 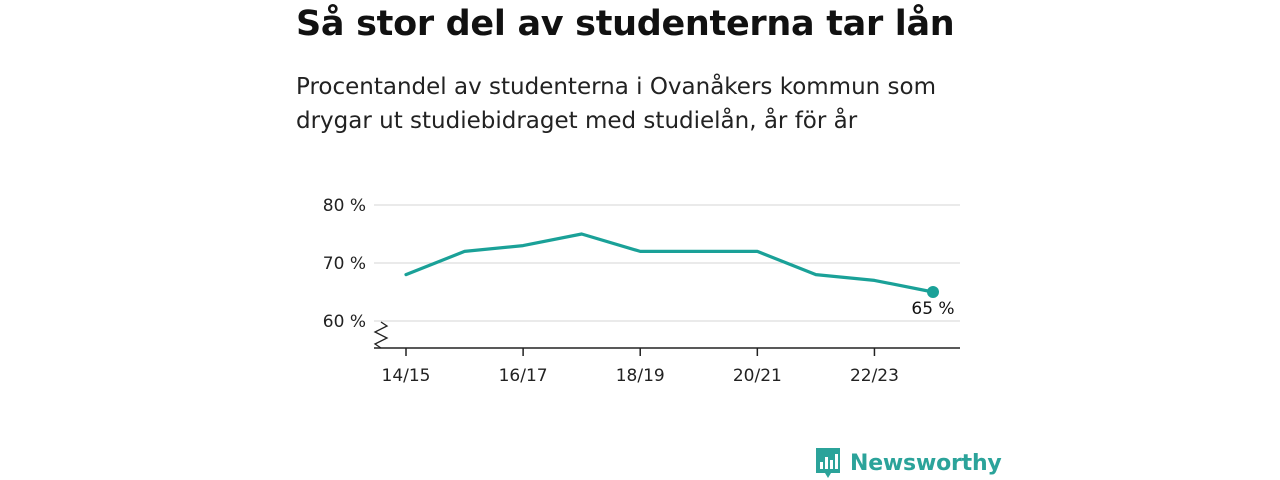 I want to click on y-tick-label: 80 %, so click(x=344, y=206).